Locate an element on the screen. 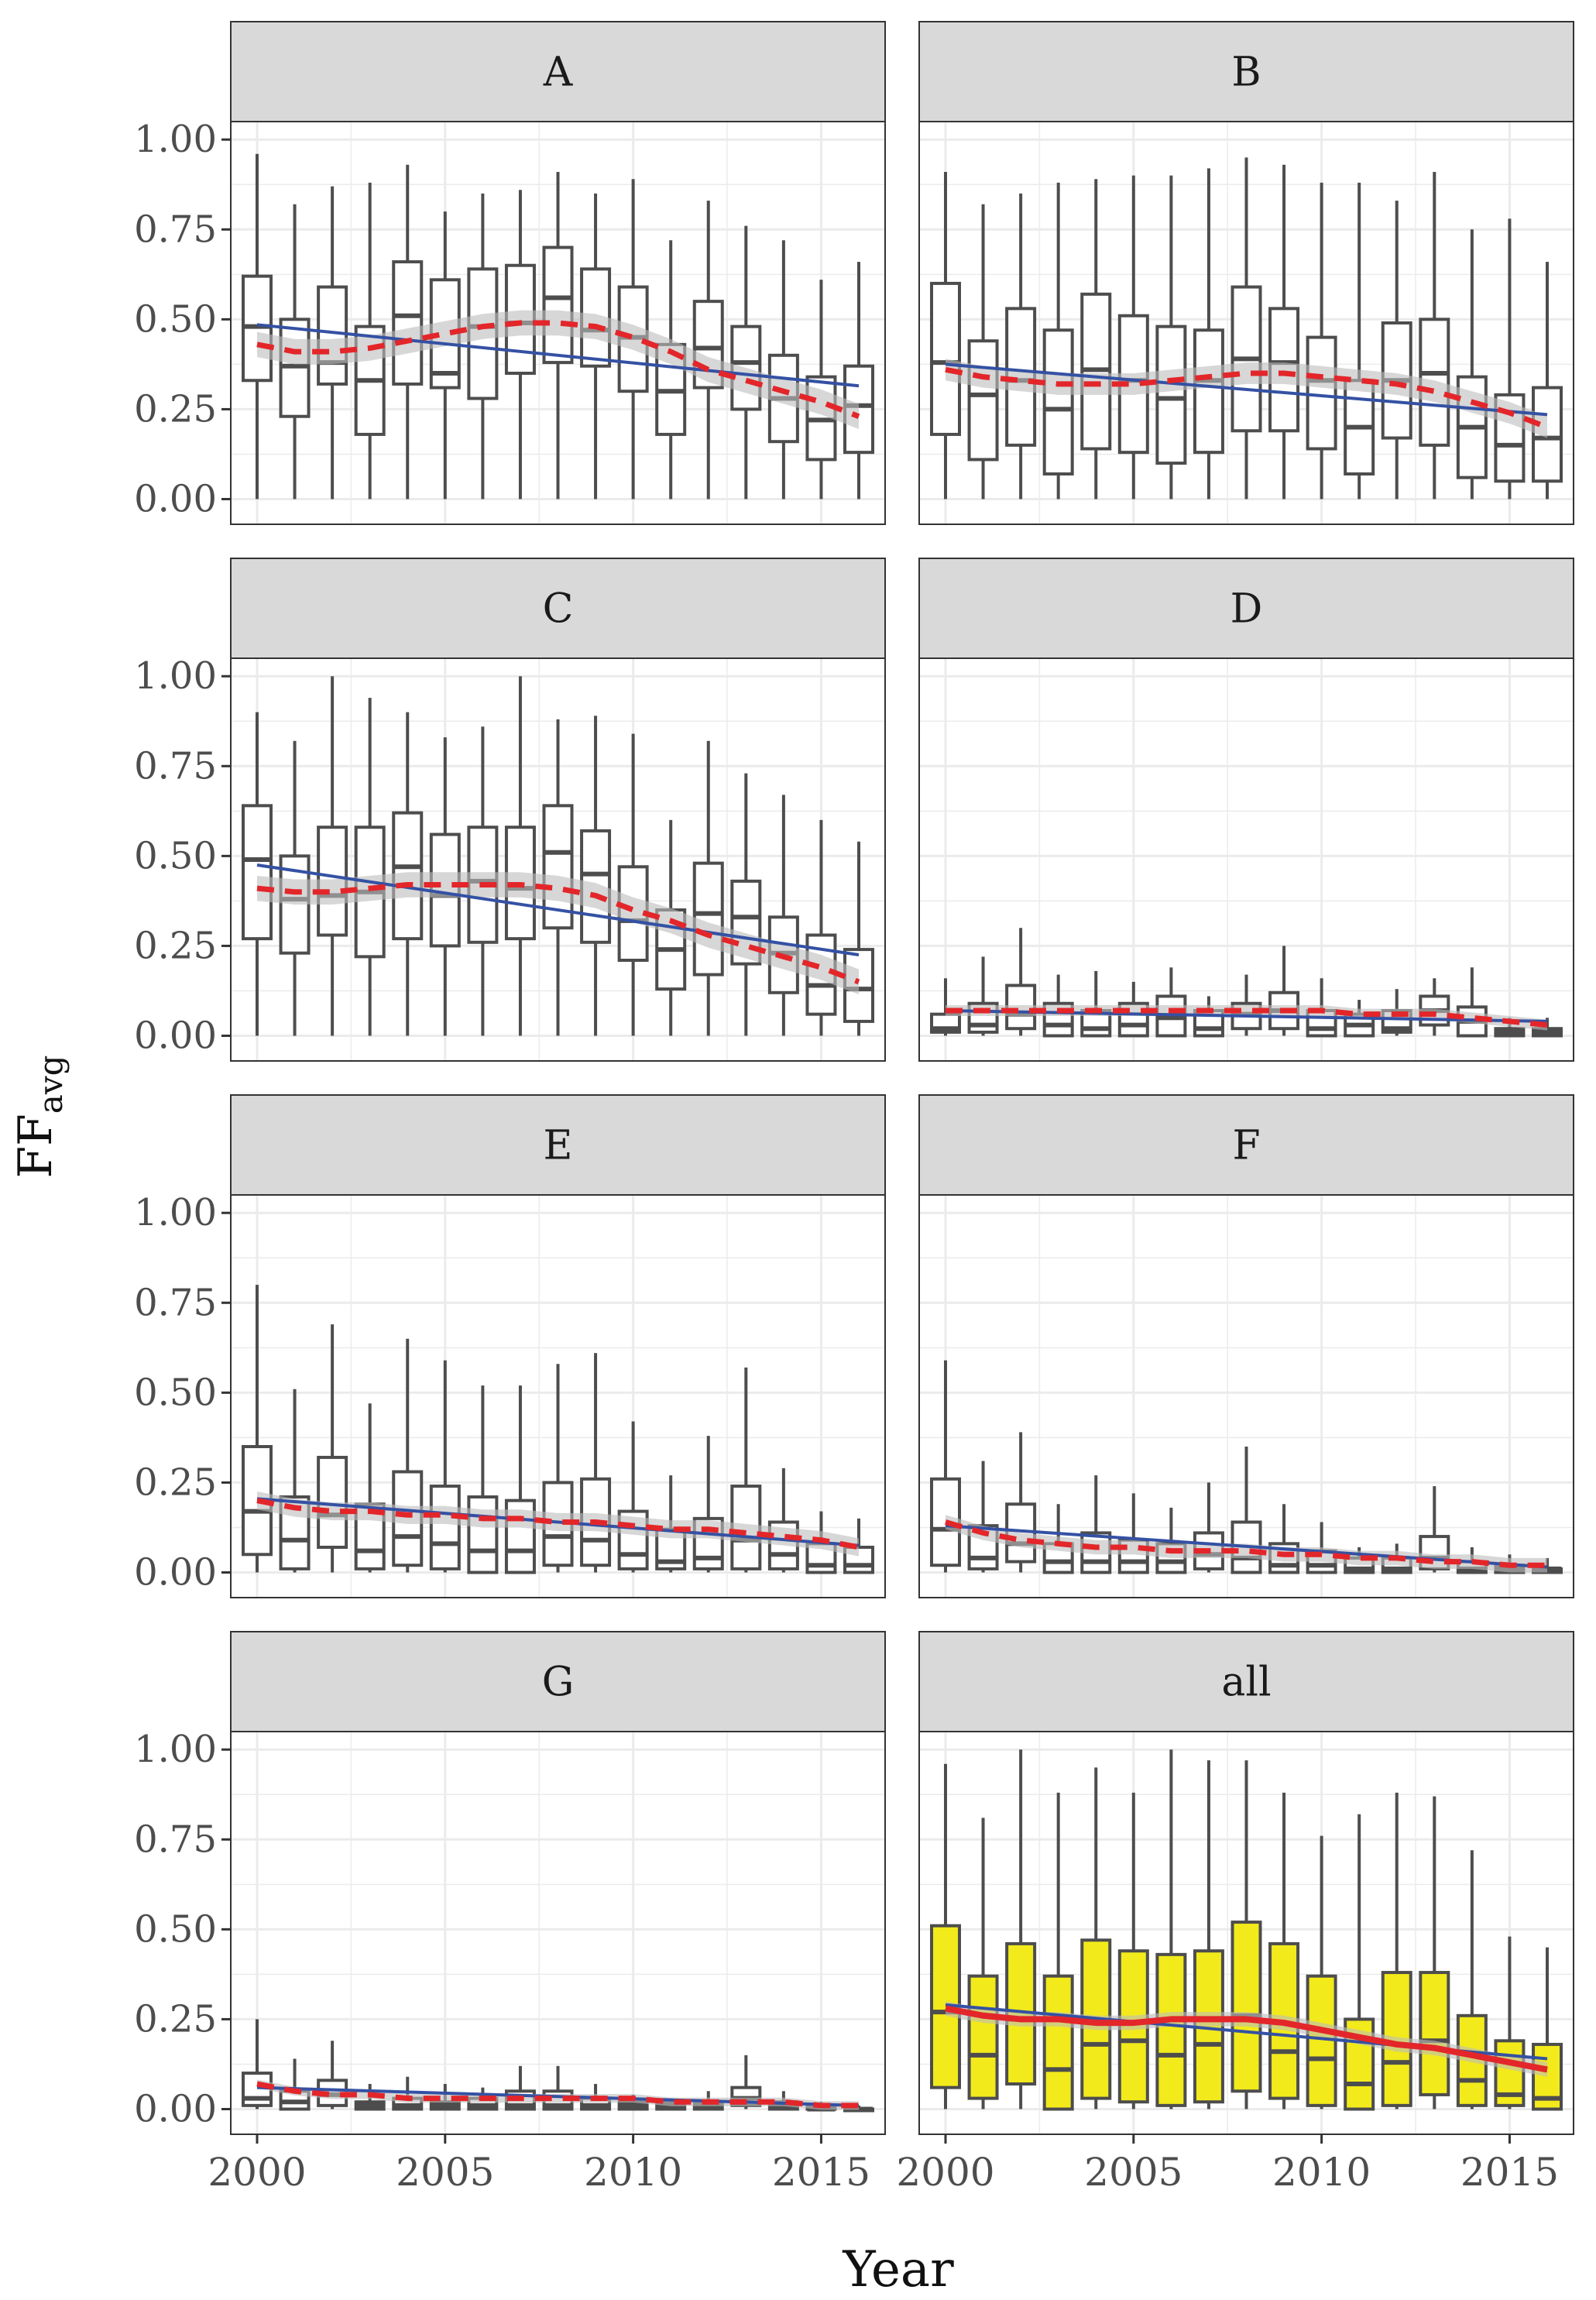 Image resolution: width=1596 pixels, height=2300 pixels. panel-e: E 0.00 0.25 0.50 0.75 1.00 is located at coordinates (510, 1346).